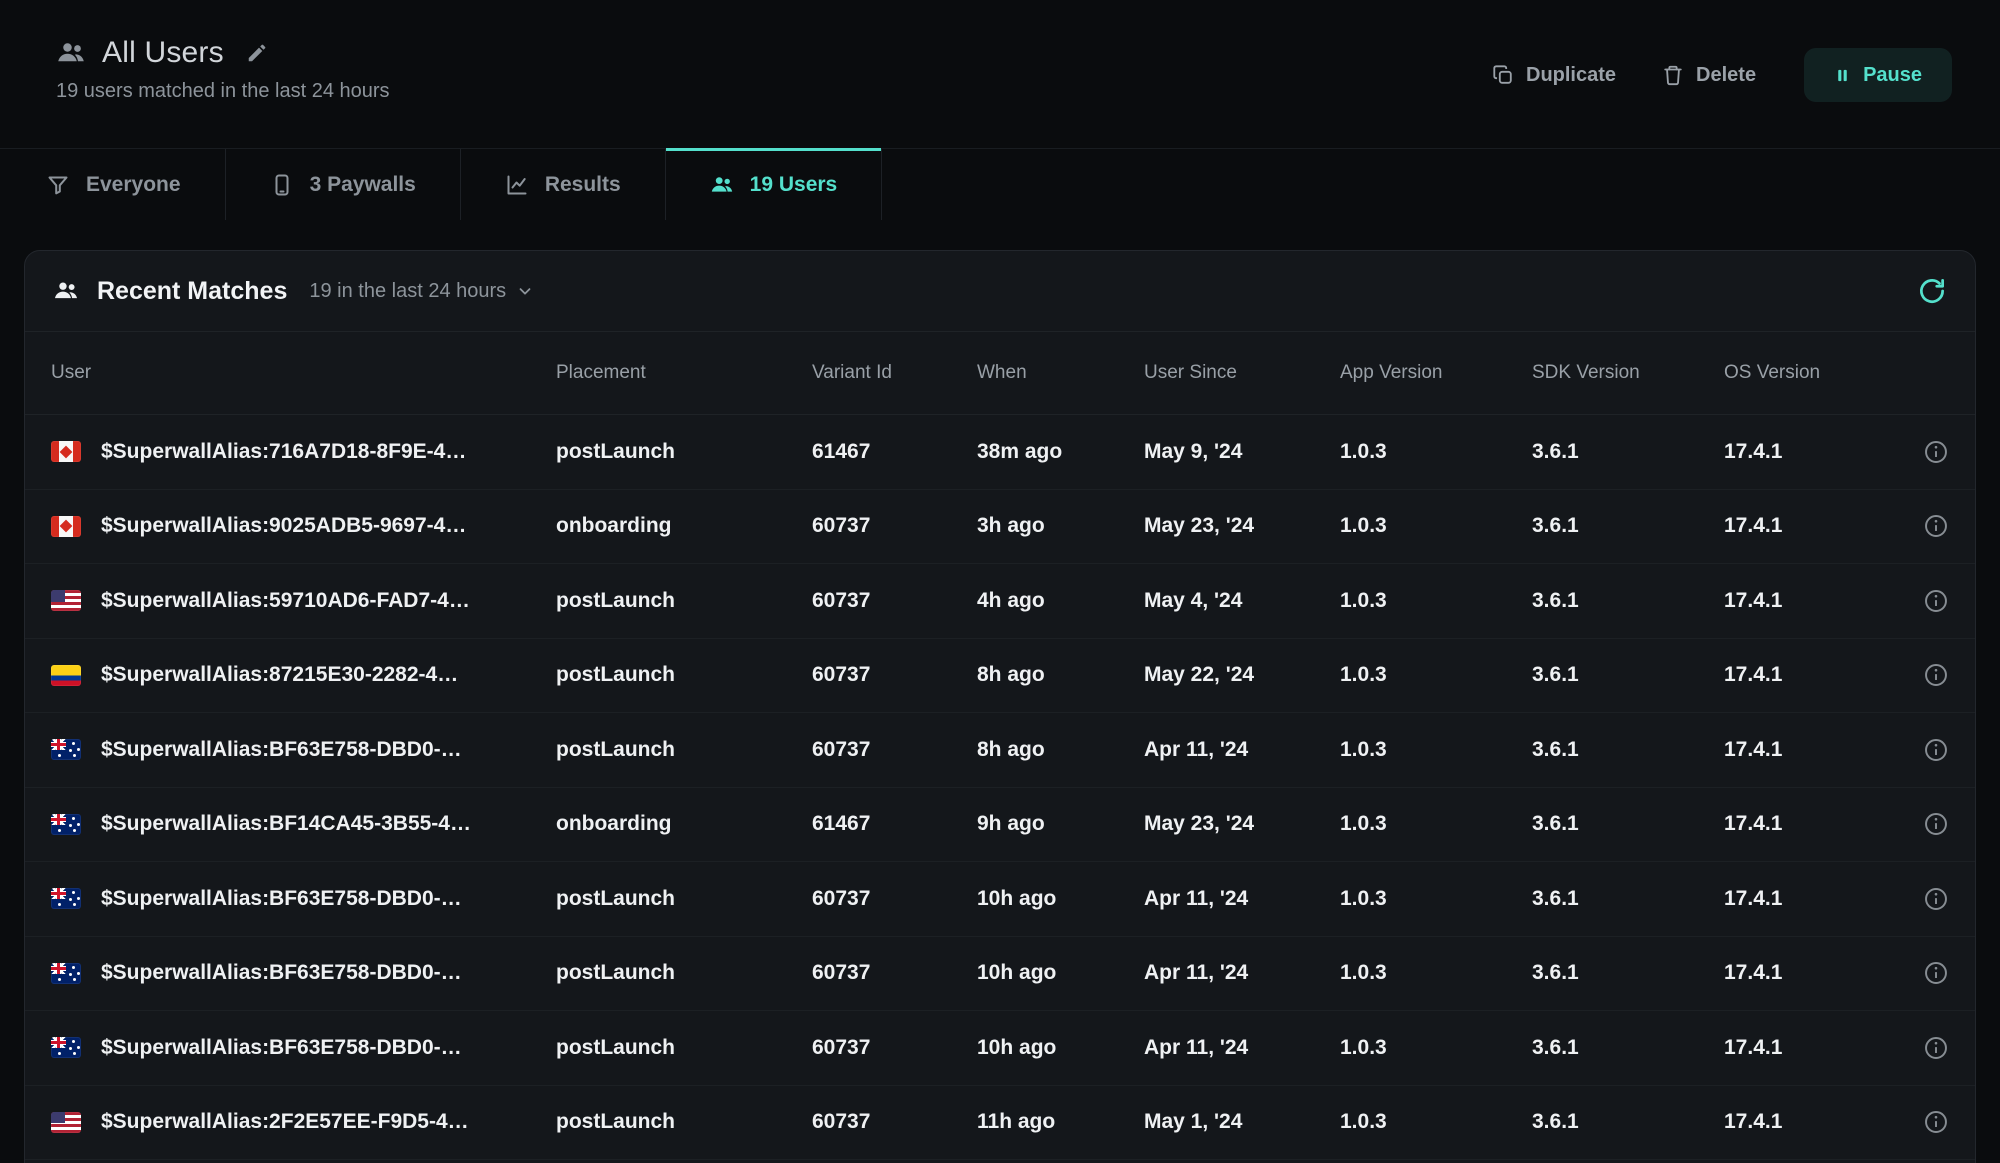 The height and width of the screenshot is (1163, 2000). What do you see at coordinates (362, 184) in the screenshot?
I see `tab-label: 3 Paywalls` at bounding box center [362, 184].